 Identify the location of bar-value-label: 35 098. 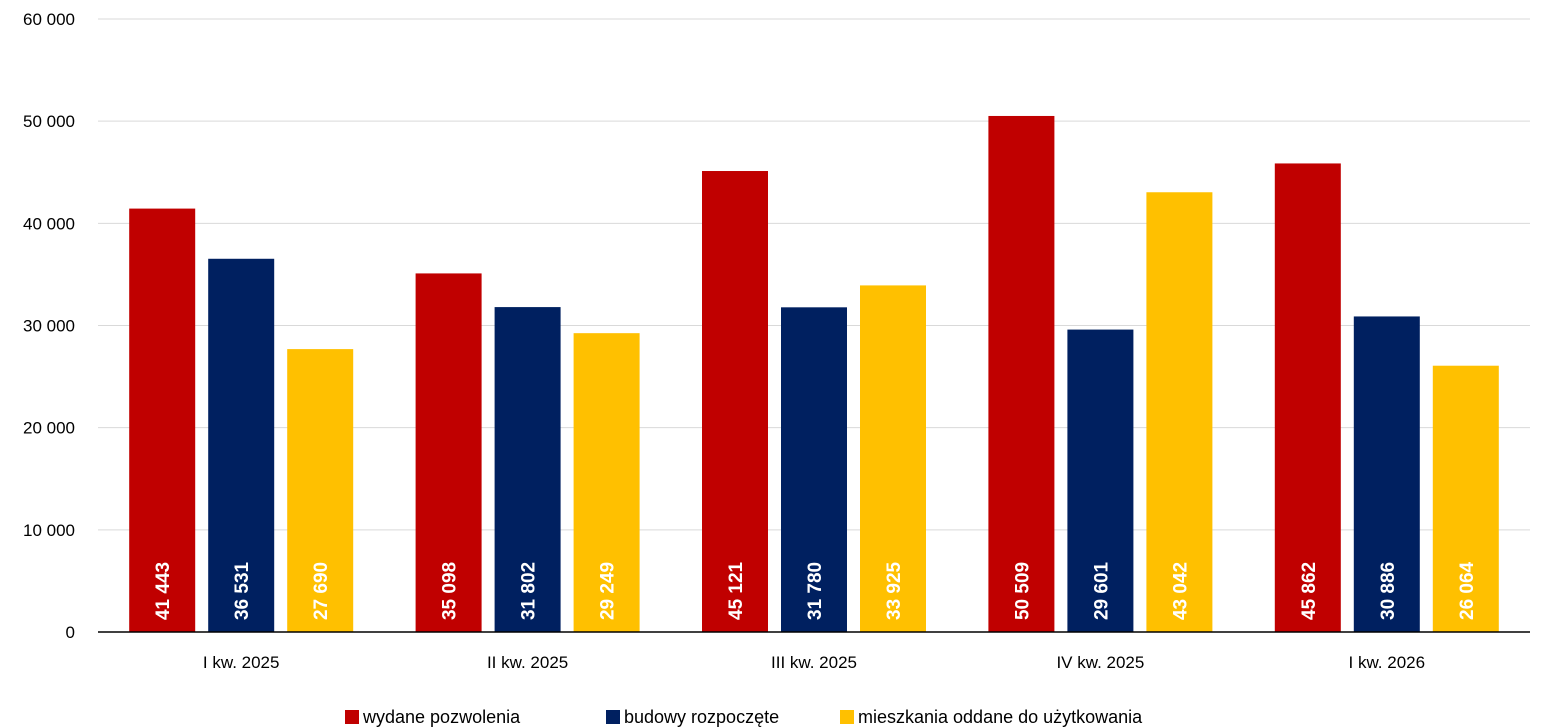
(450, 591).